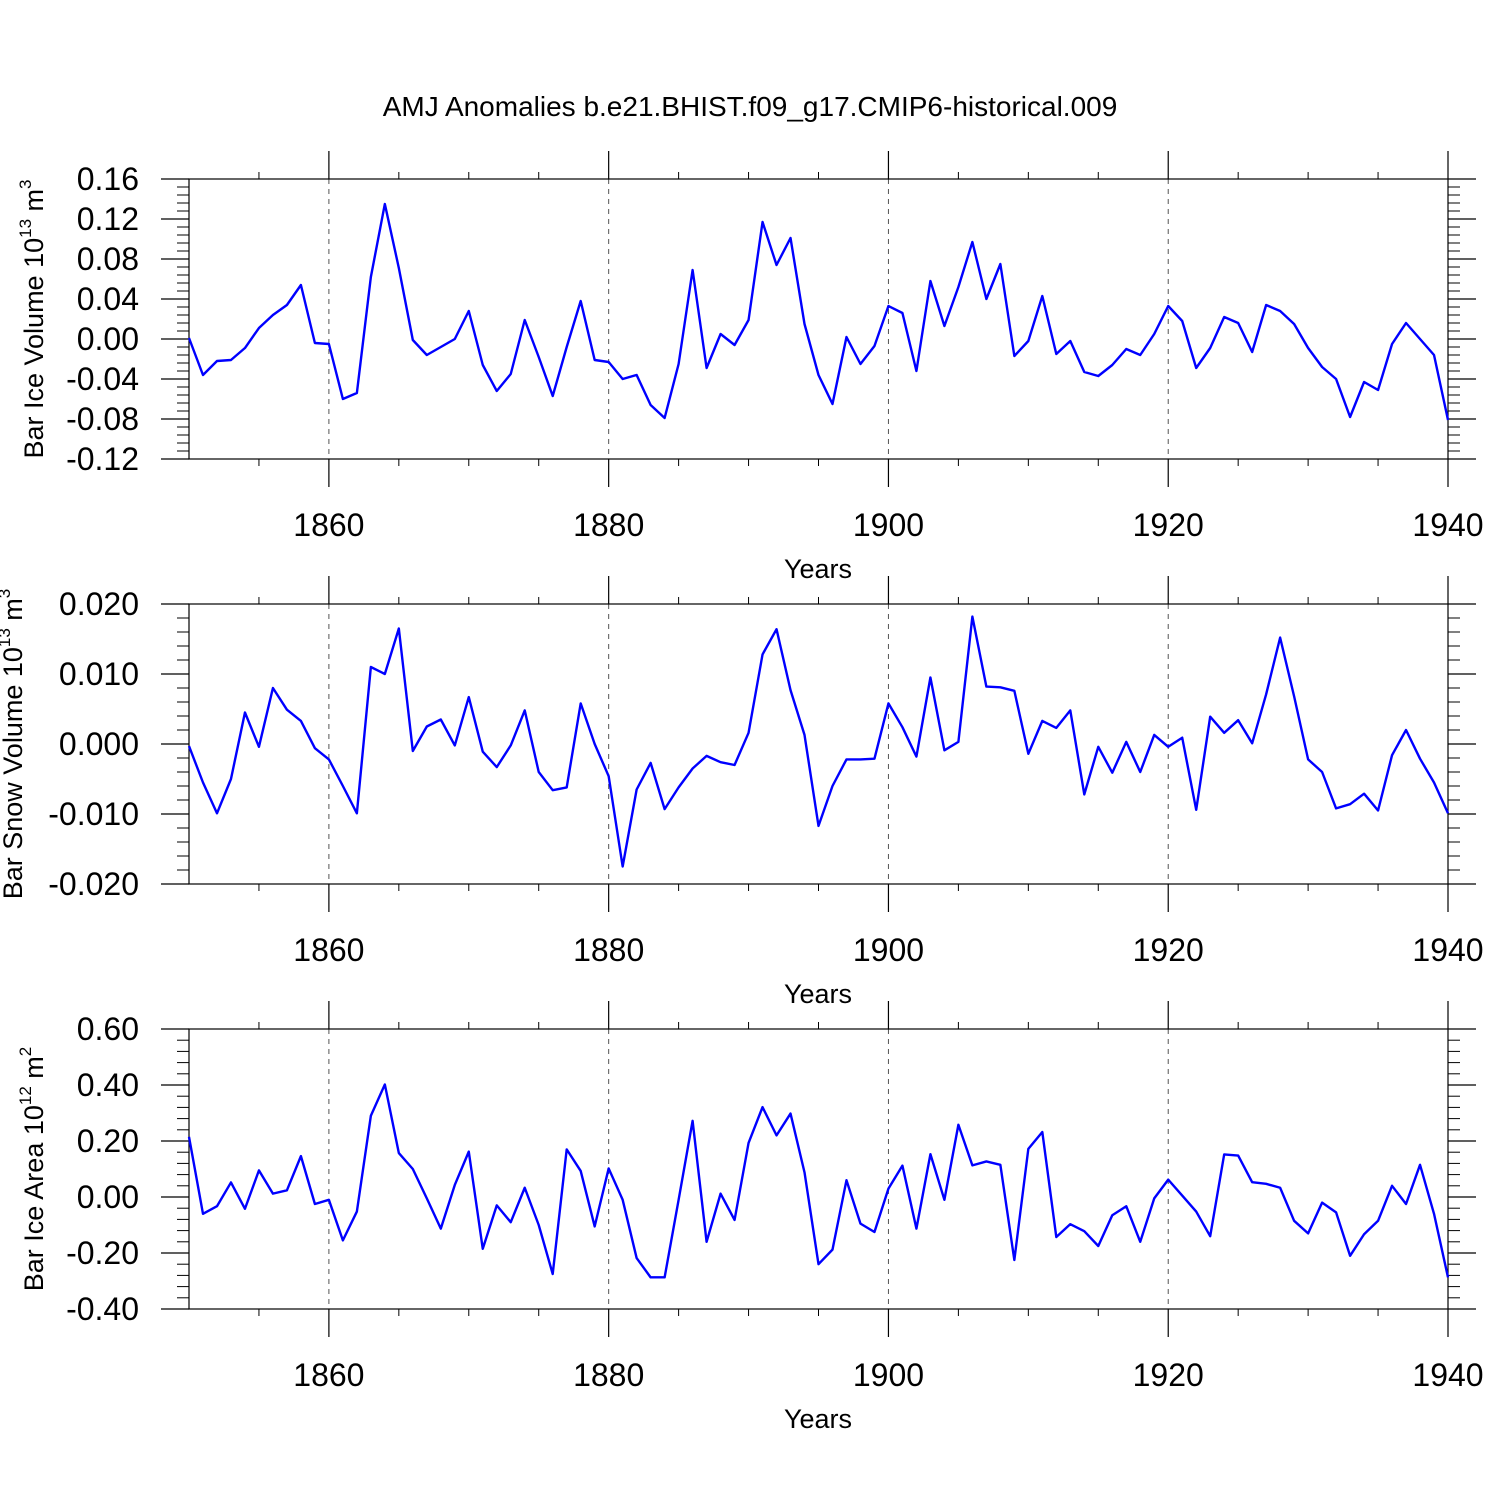 The image size is (1500, 1500). Describe the element at coordinates (102, 379) in the screenshot. I see `y-tick-label: -0.04` at that location.